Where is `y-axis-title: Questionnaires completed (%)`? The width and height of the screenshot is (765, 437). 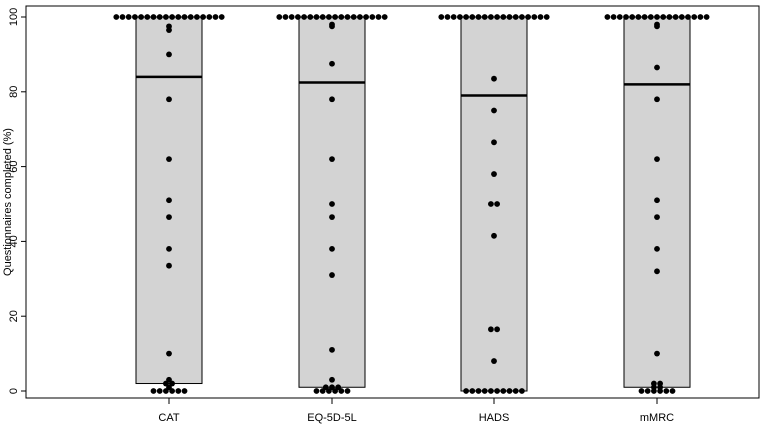 y-axis-title: Questionnaires completed (%) is located at coordinates (8, 202).